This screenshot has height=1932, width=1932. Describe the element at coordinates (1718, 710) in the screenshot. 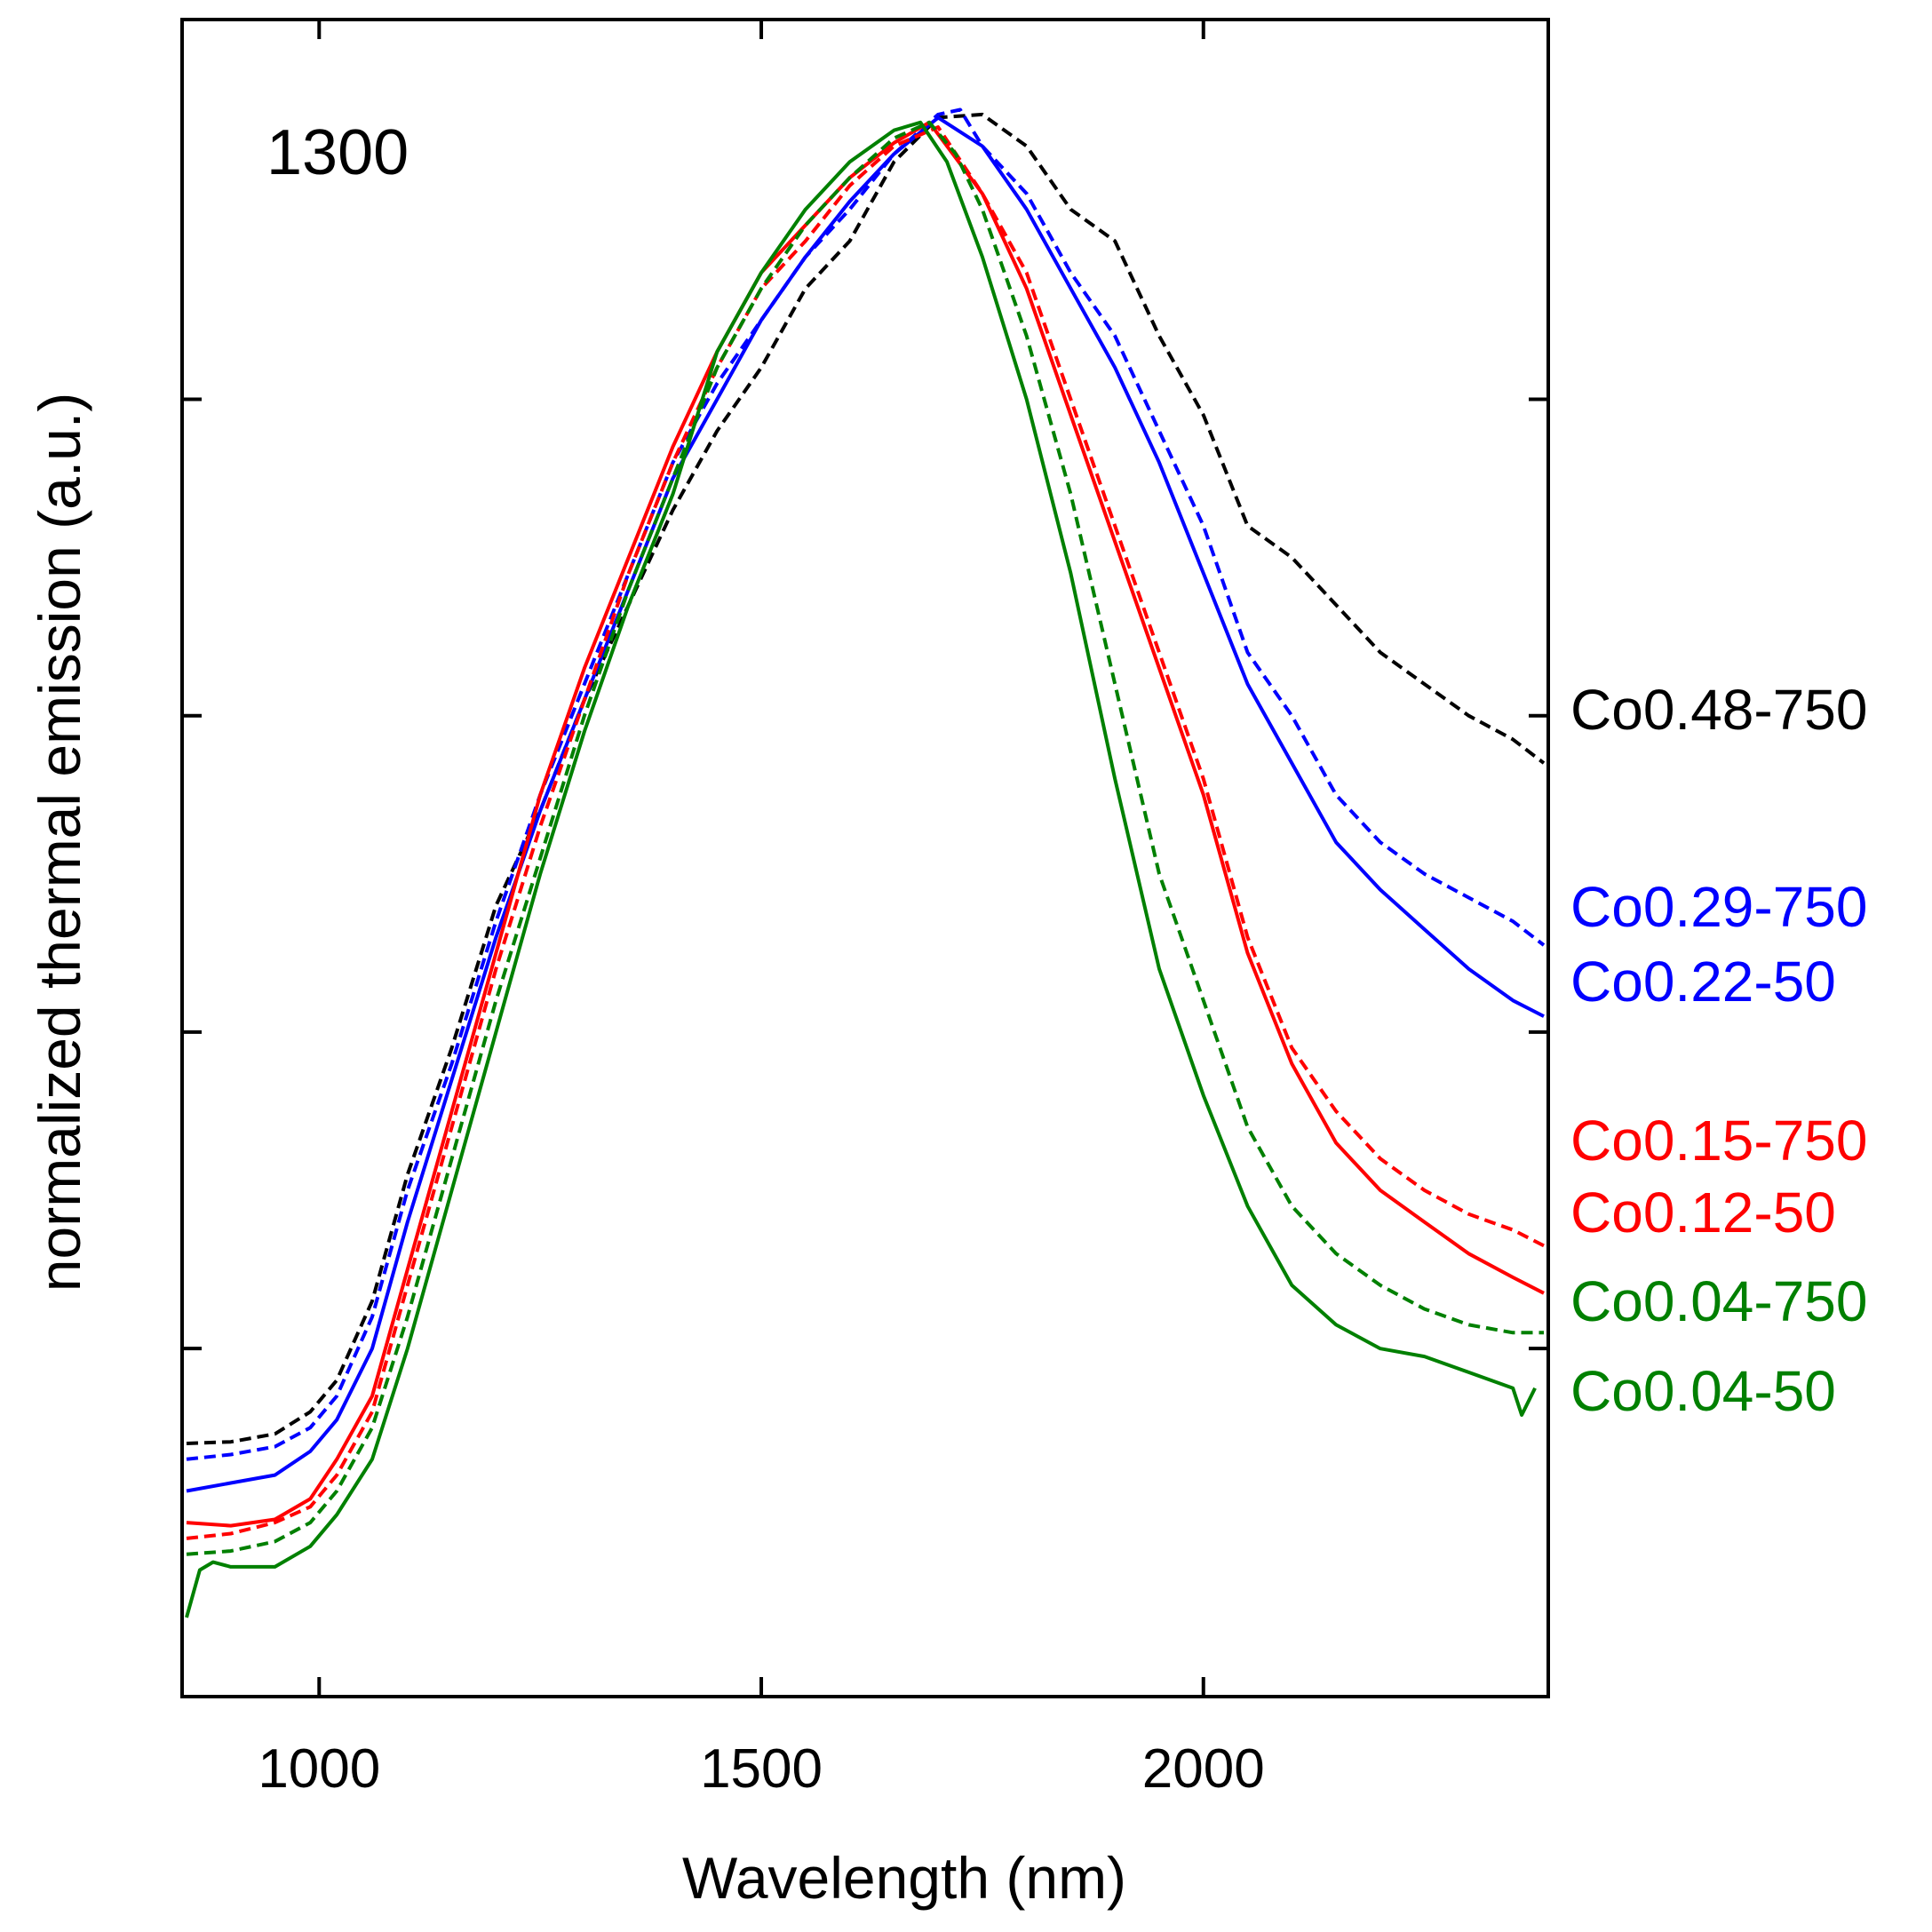

I see `legend-label-Co0.48-750: Co0.48-750` at that location.